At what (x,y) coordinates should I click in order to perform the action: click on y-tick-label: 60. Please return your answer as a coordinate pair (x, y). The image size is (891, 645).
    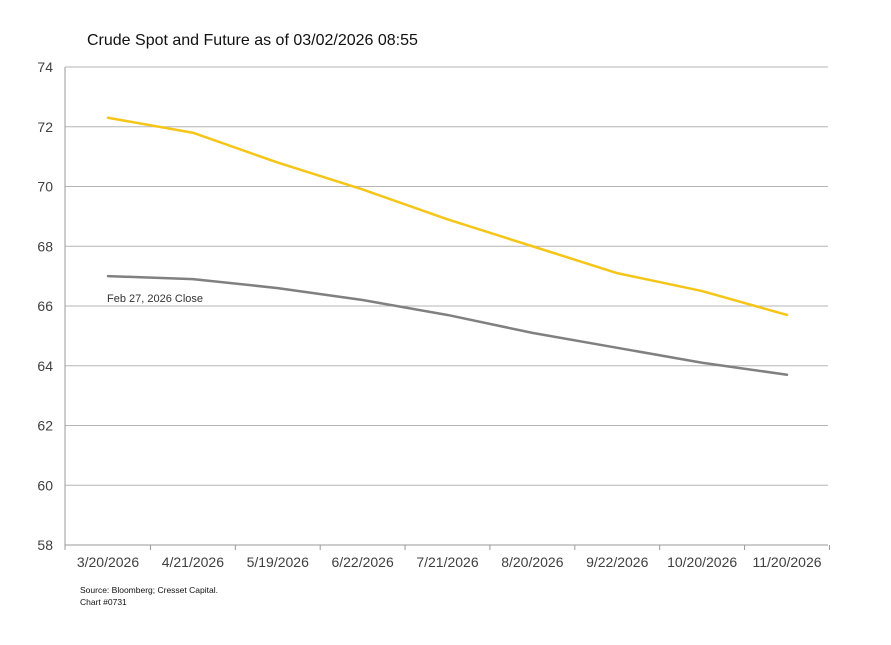
    Looking at the image, I should click on (45, 485).